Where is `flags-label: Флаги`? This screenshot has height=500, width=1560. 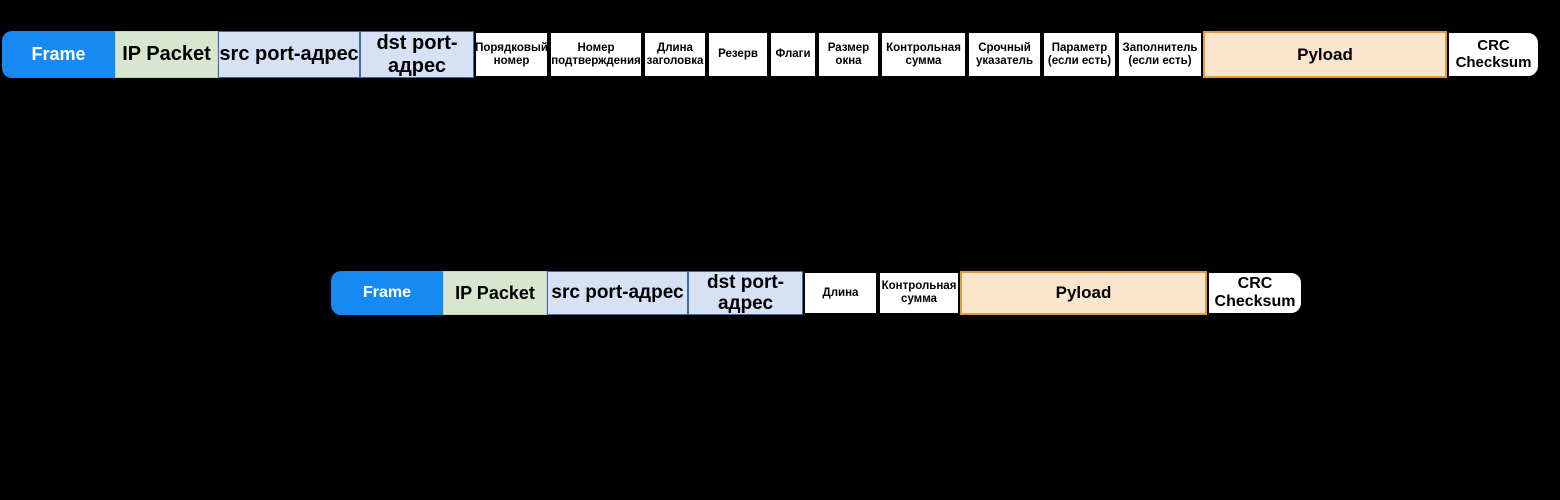 flags-label: Флаги is located at coordinates (793, 54).